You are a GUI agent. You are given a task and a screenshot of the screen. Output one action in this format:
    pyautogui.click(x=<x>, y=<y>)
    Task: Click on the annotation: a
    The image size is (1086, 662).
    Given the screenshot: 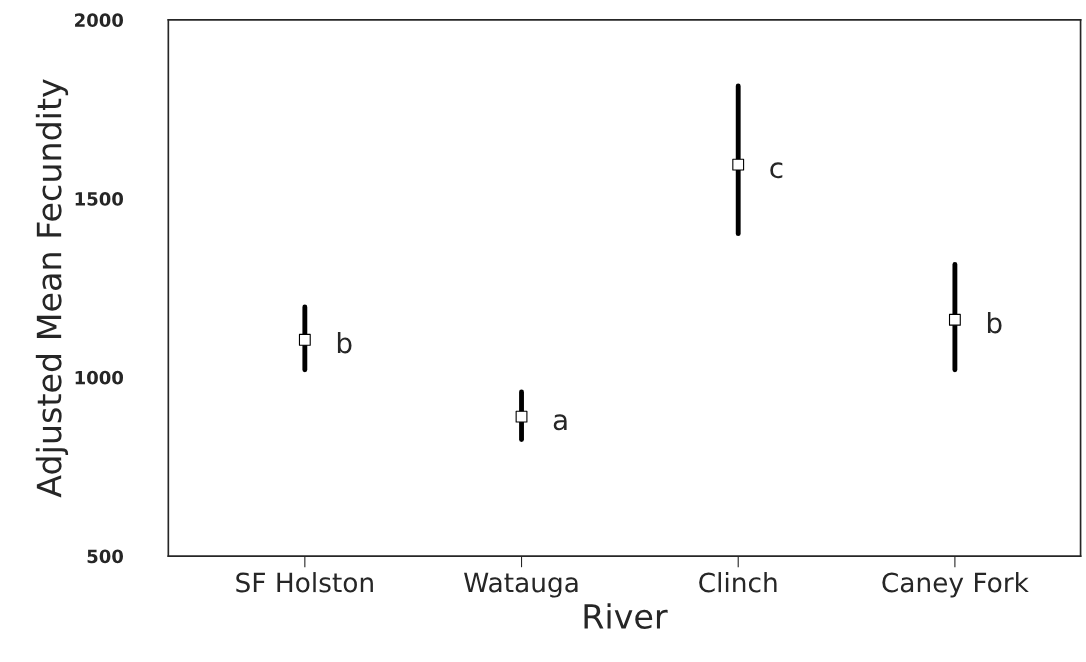 What is the action you would take?
    pyautogui.click(x=560, y=422)
    